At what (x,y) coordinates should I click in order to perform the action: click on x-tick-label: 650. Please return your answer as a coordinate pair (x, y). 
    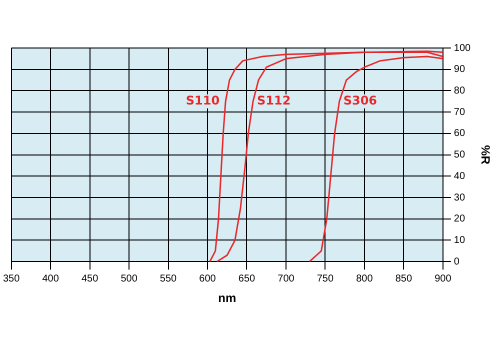
    Looking at the image, I should click on (247, 278).